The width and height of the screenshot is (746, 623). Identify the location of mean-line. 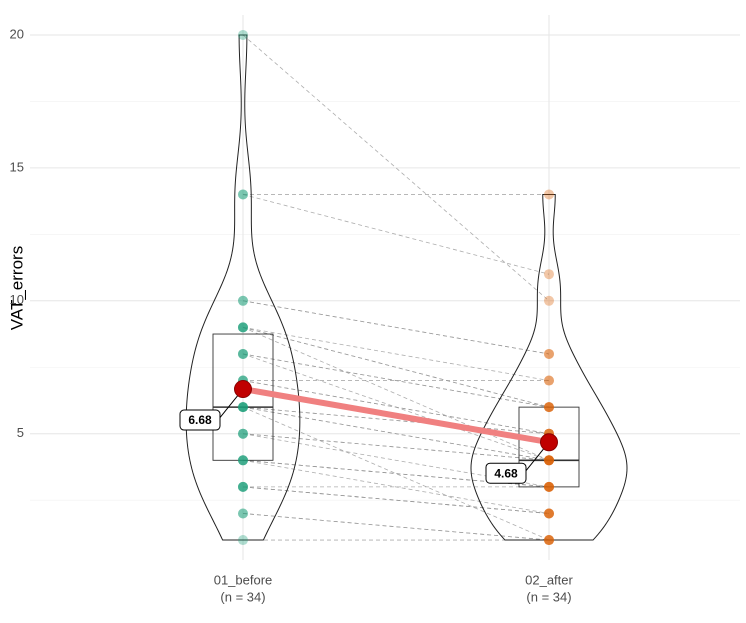
(396, 416).